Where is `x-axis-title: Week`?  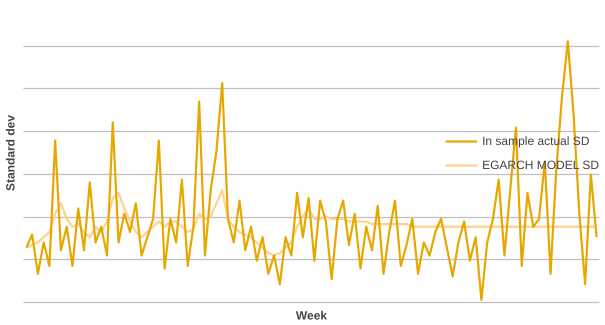
x-axis-title: Week is located at coordinates (312, 315).